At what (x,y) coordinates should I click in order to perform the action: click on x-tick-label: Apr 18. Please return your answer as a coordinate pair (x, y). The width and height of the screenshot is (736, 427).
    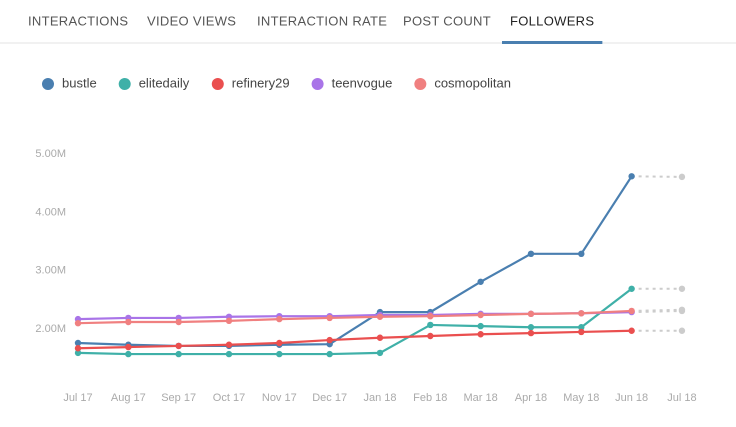
    Looking at the image, I should click on (531, 398).